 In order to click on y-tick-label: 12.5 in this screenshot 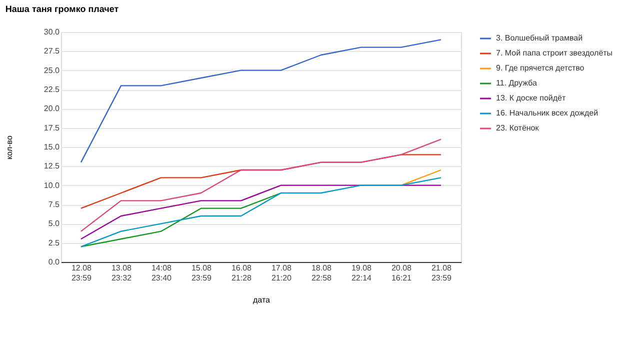, I will do `click(52, 166)`.